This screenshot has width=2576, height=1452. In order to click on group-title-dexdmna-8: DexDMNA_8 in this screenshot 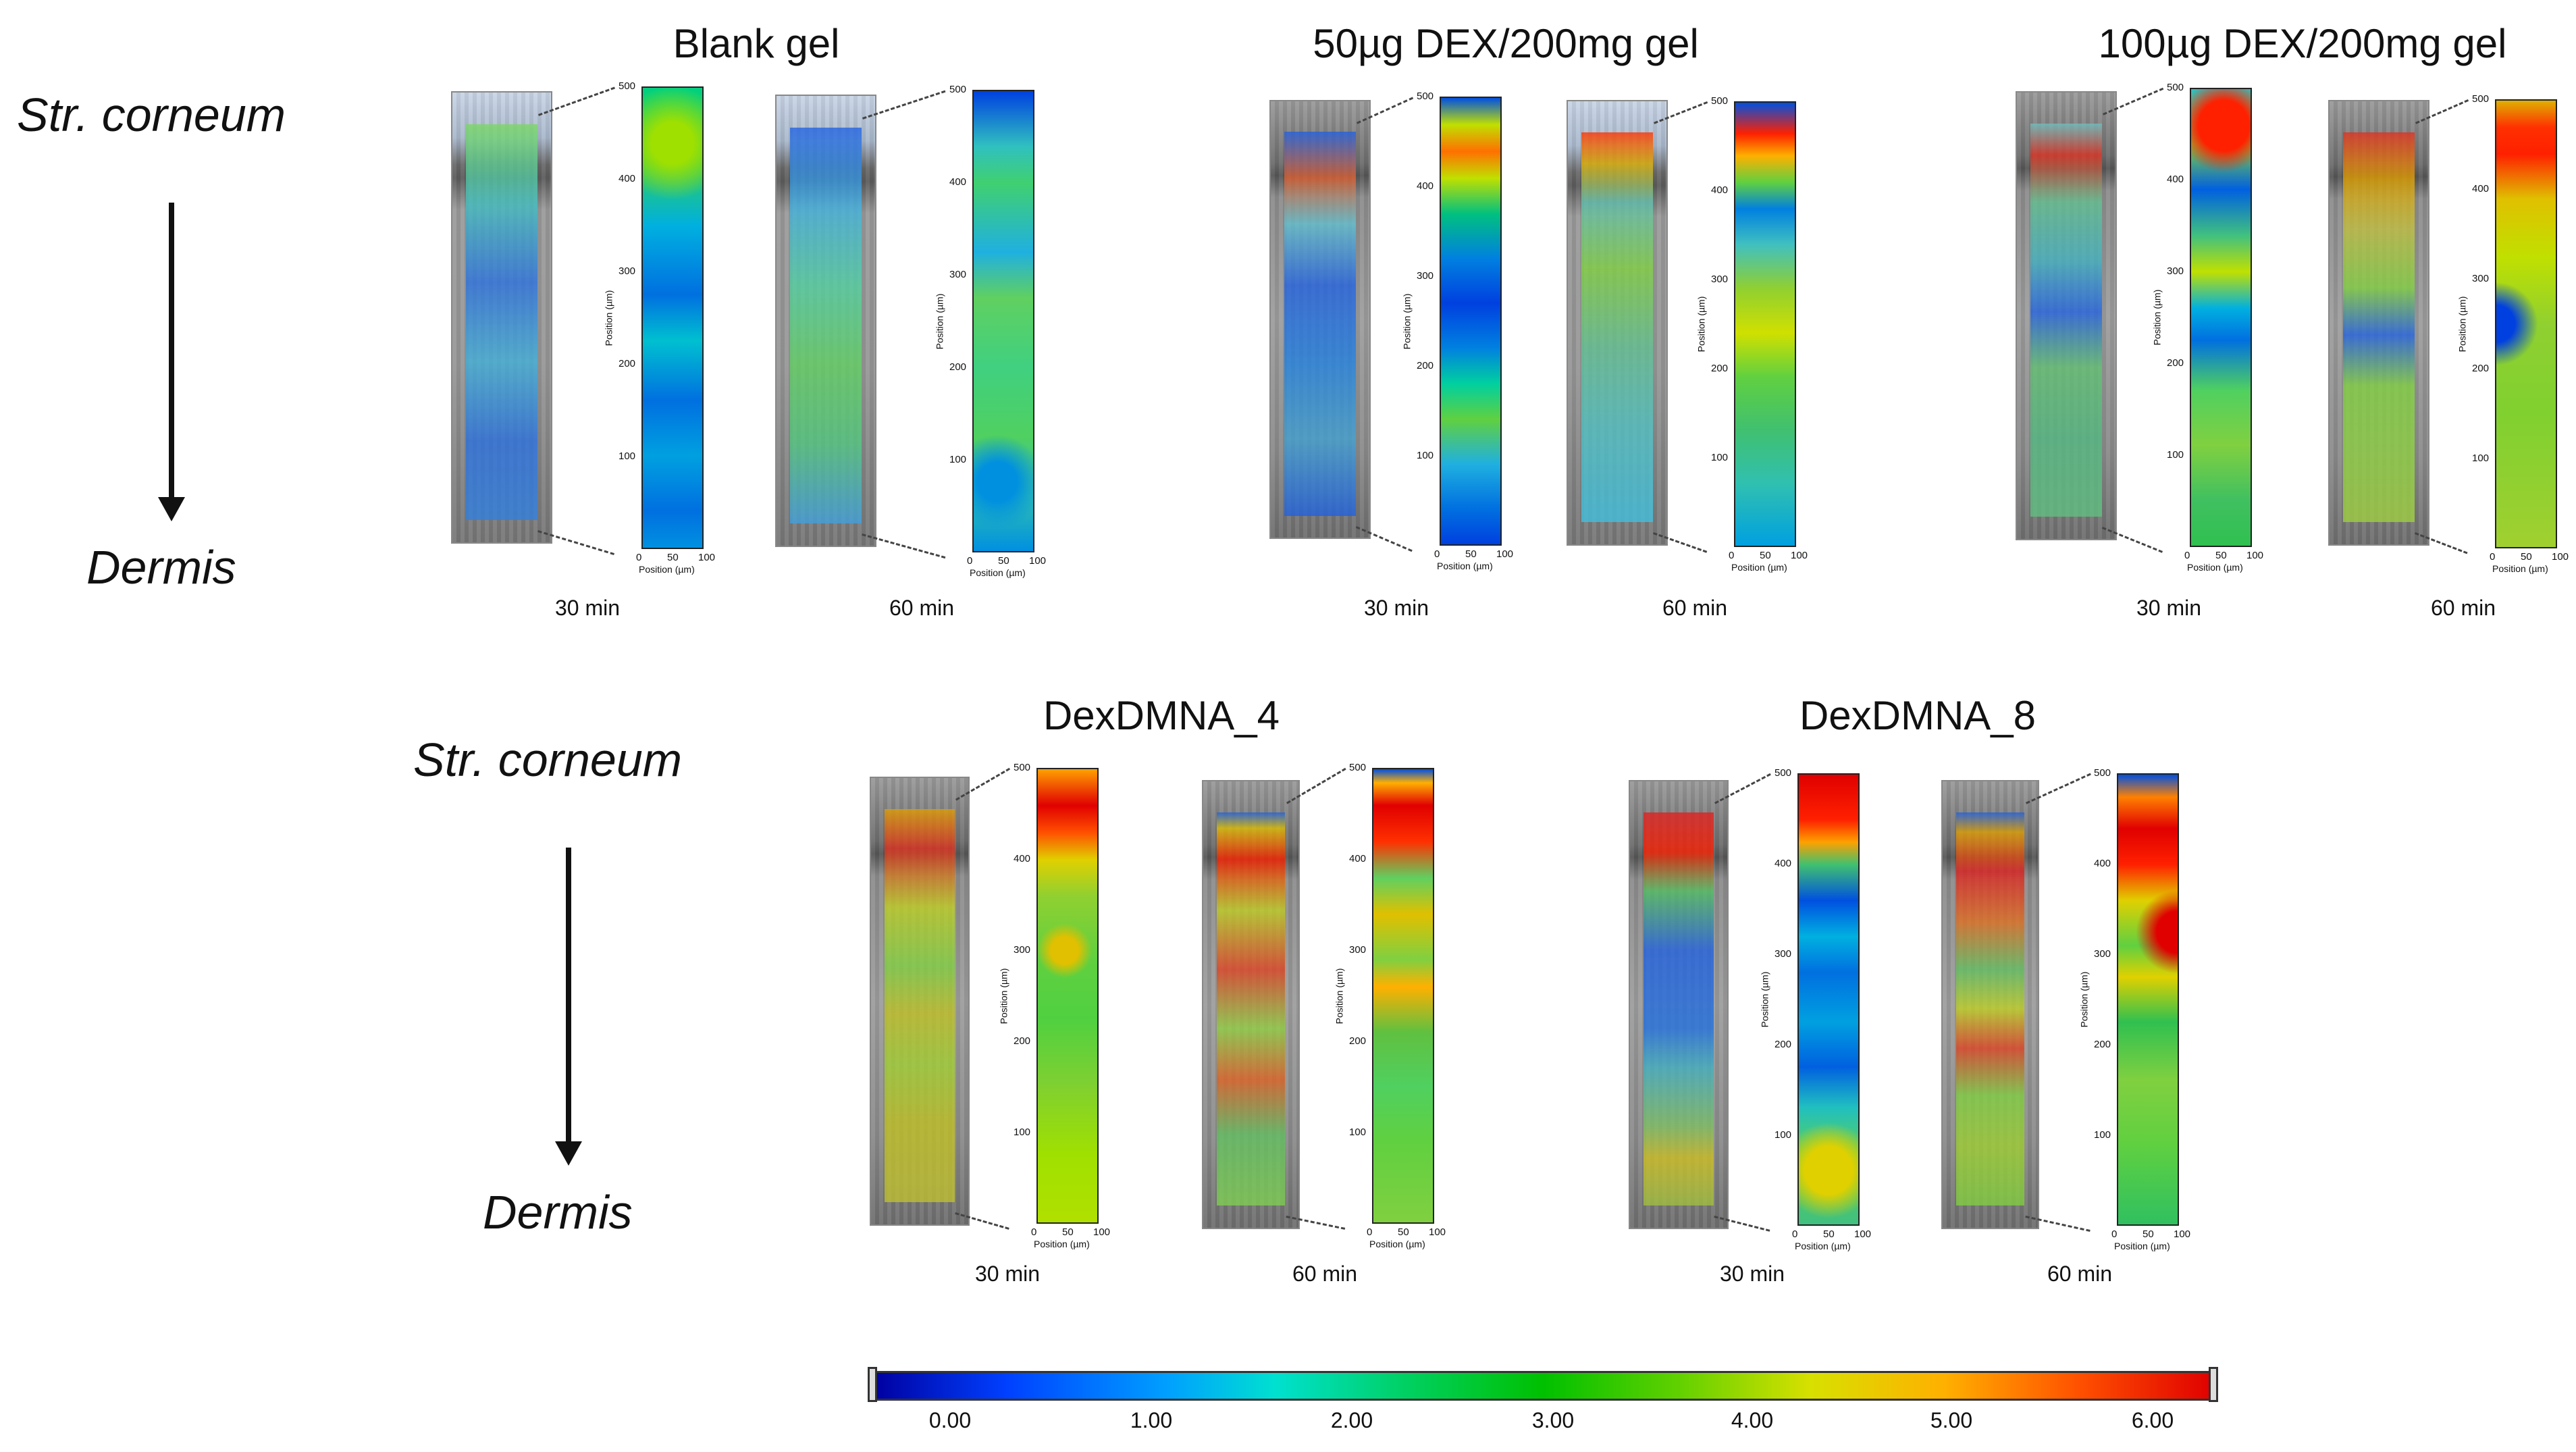, I will do `click(1917, 715)`.